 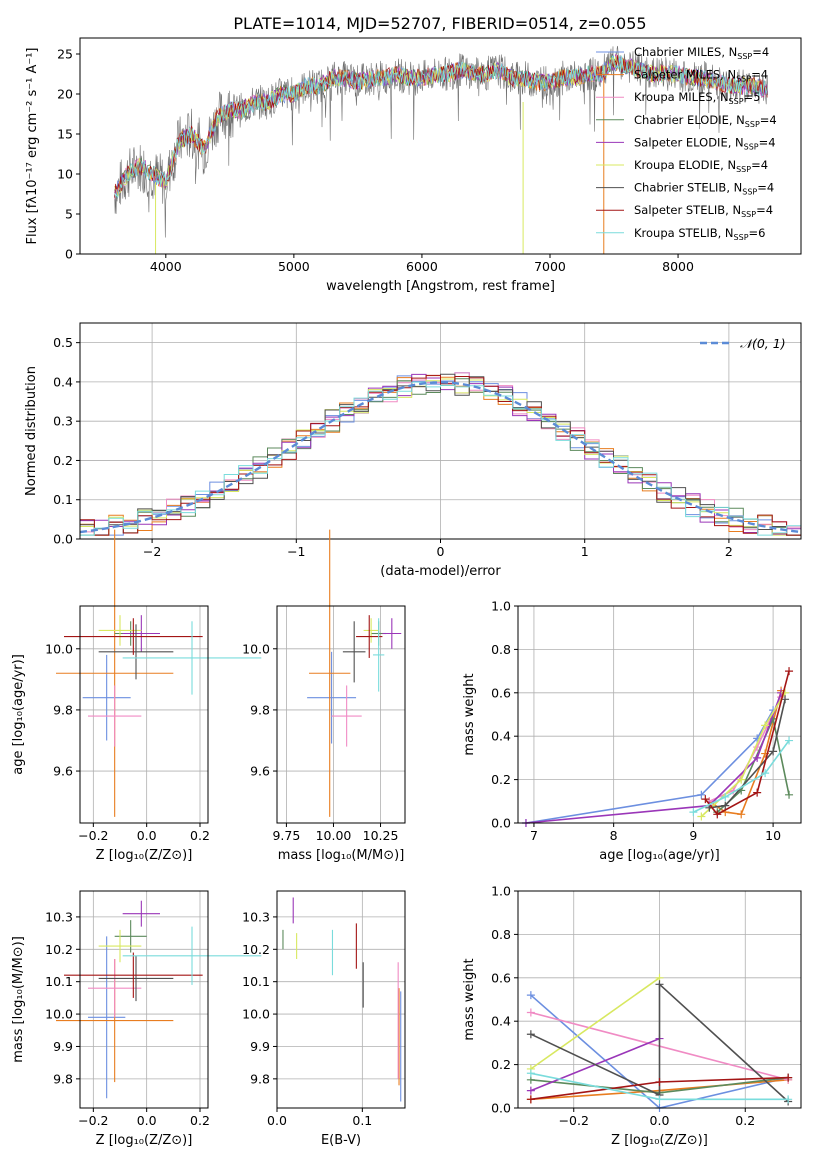 I want to click on legend-label: 𝒩(0, 1), so click(x=763, y=343).